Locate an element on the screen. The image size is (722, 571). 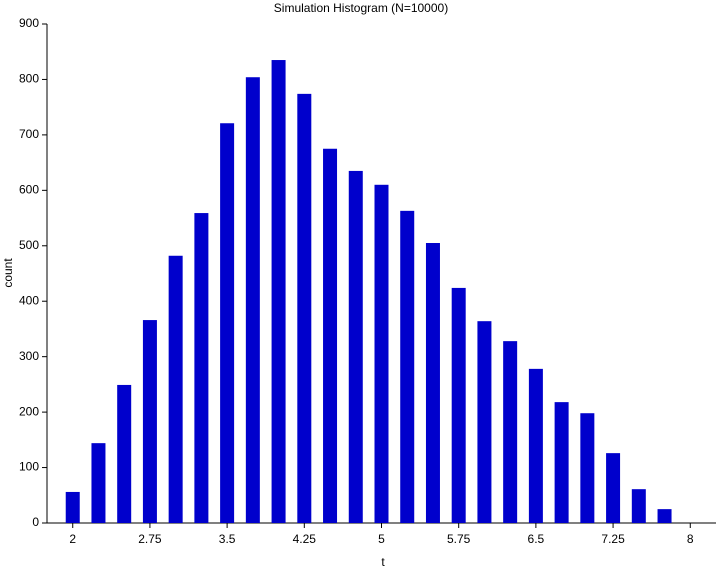
x-tick-label: 2.75 is located at coordinates (150, 539).